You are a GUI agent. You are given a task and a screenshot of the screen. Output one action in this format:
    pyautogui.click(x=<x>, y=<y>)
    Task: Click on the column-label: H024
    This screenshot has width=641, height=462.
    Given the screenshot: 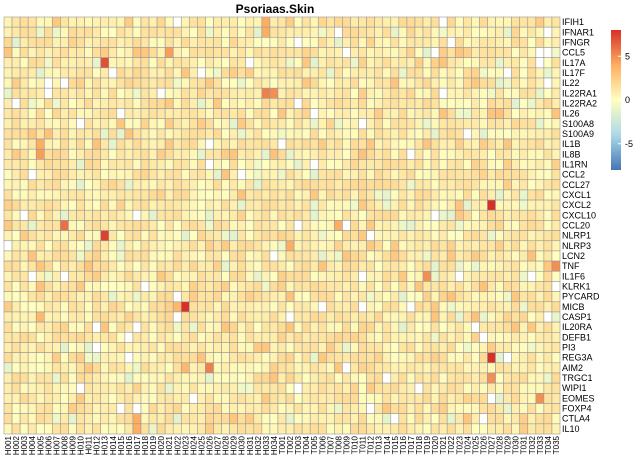 What is the action you would take?
    pyautogui.click(x=193, y=445)
    